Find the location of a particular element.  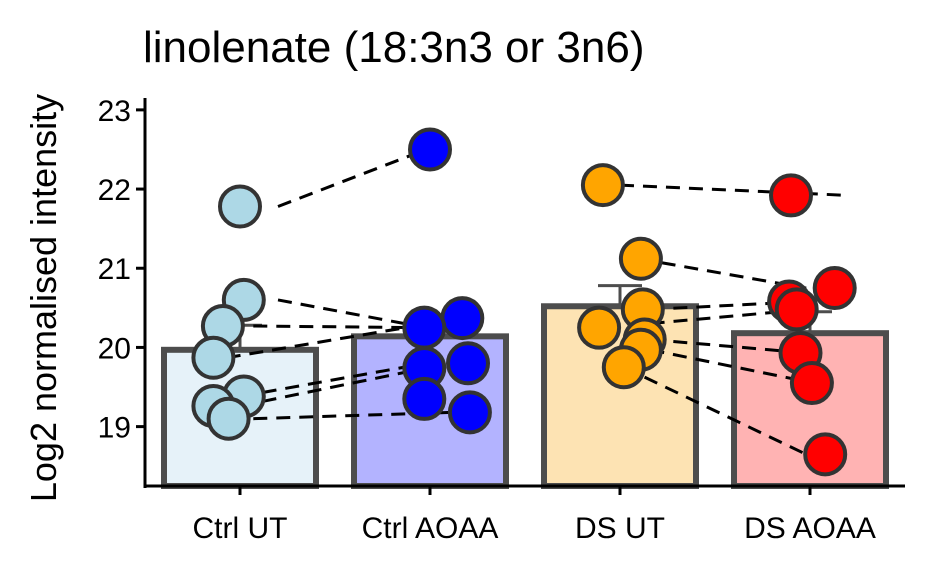

chart-title: linolenate (18:3n3 or 3n6) is located at coordinates (393, 47).